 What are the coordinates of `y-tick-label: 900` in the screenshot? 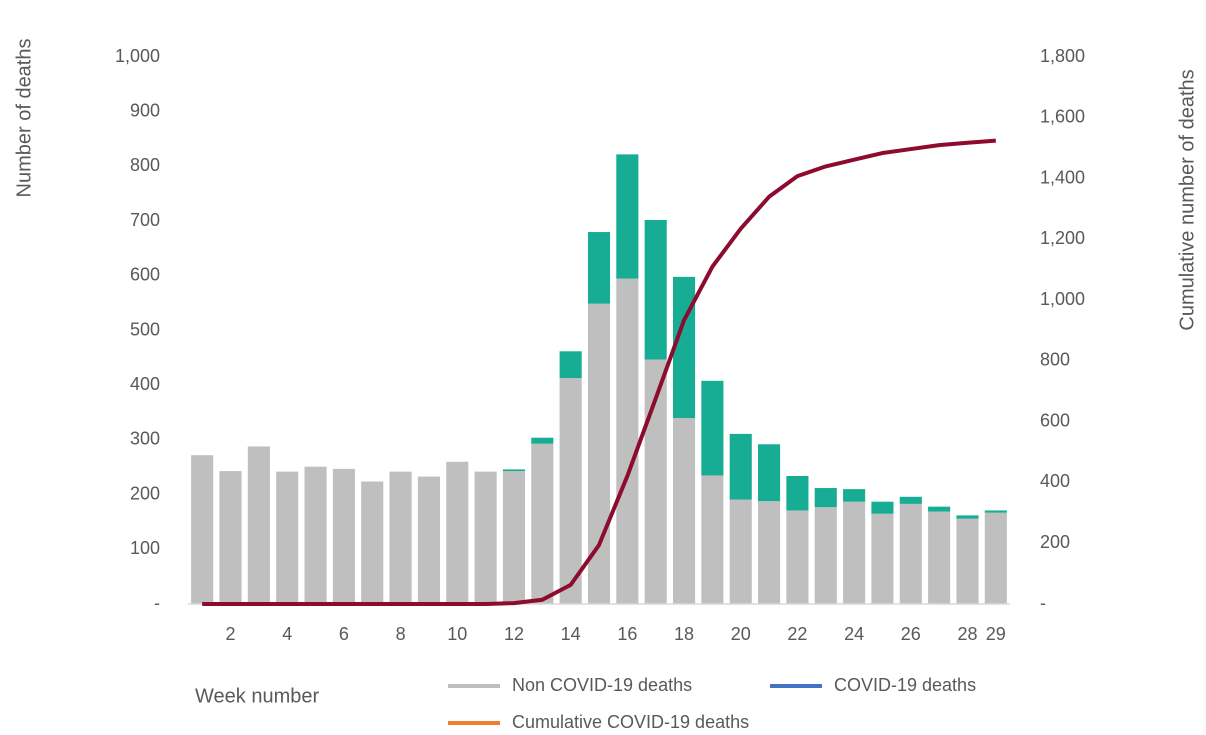 It's located at (145, 110).